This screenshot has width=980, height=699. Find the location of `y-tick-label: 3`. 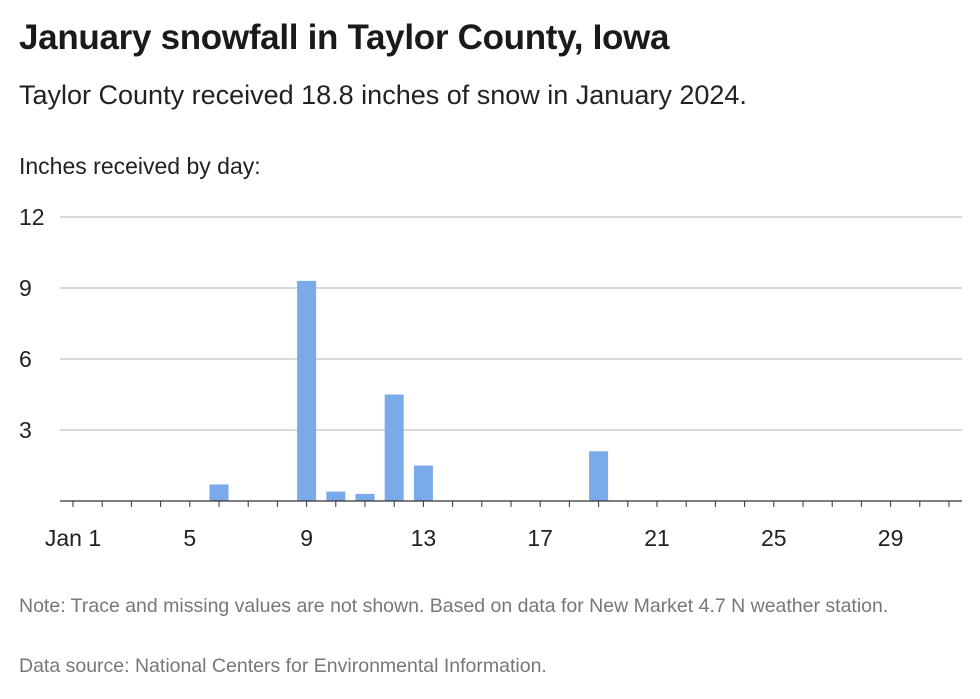

y-tick-label: 3 is located at coordinates (25, 430).